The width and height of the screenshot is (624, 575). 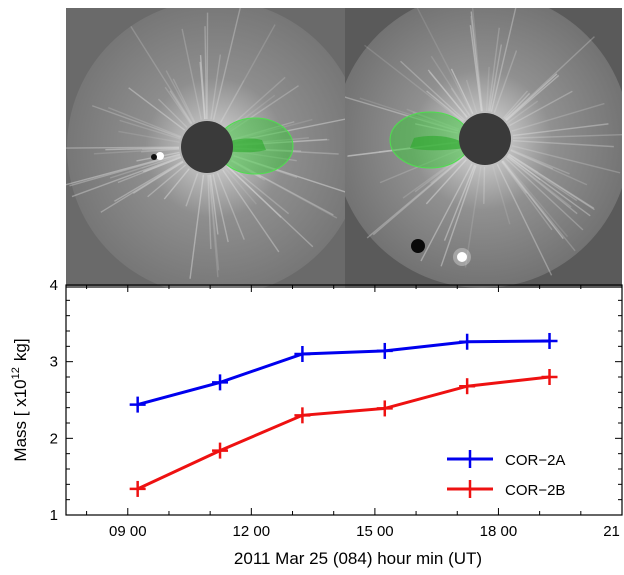 What do you see at coordinates (16, 373) in the screenshot?
I see `y-axis-label-exponent: 12` at bounding box center [16, 373].